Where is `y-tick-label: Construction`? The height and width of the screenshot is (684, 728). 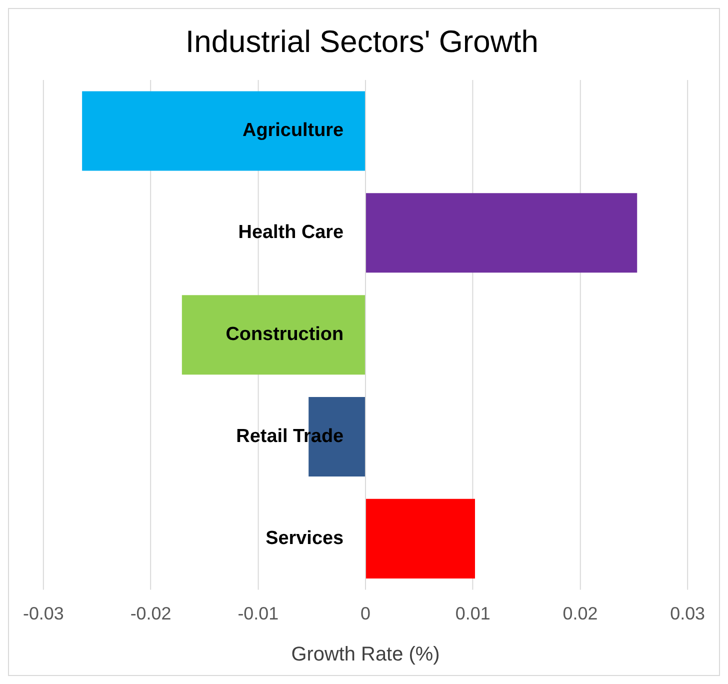
y-tick-label: Construction is located at coordinates (285, 335).